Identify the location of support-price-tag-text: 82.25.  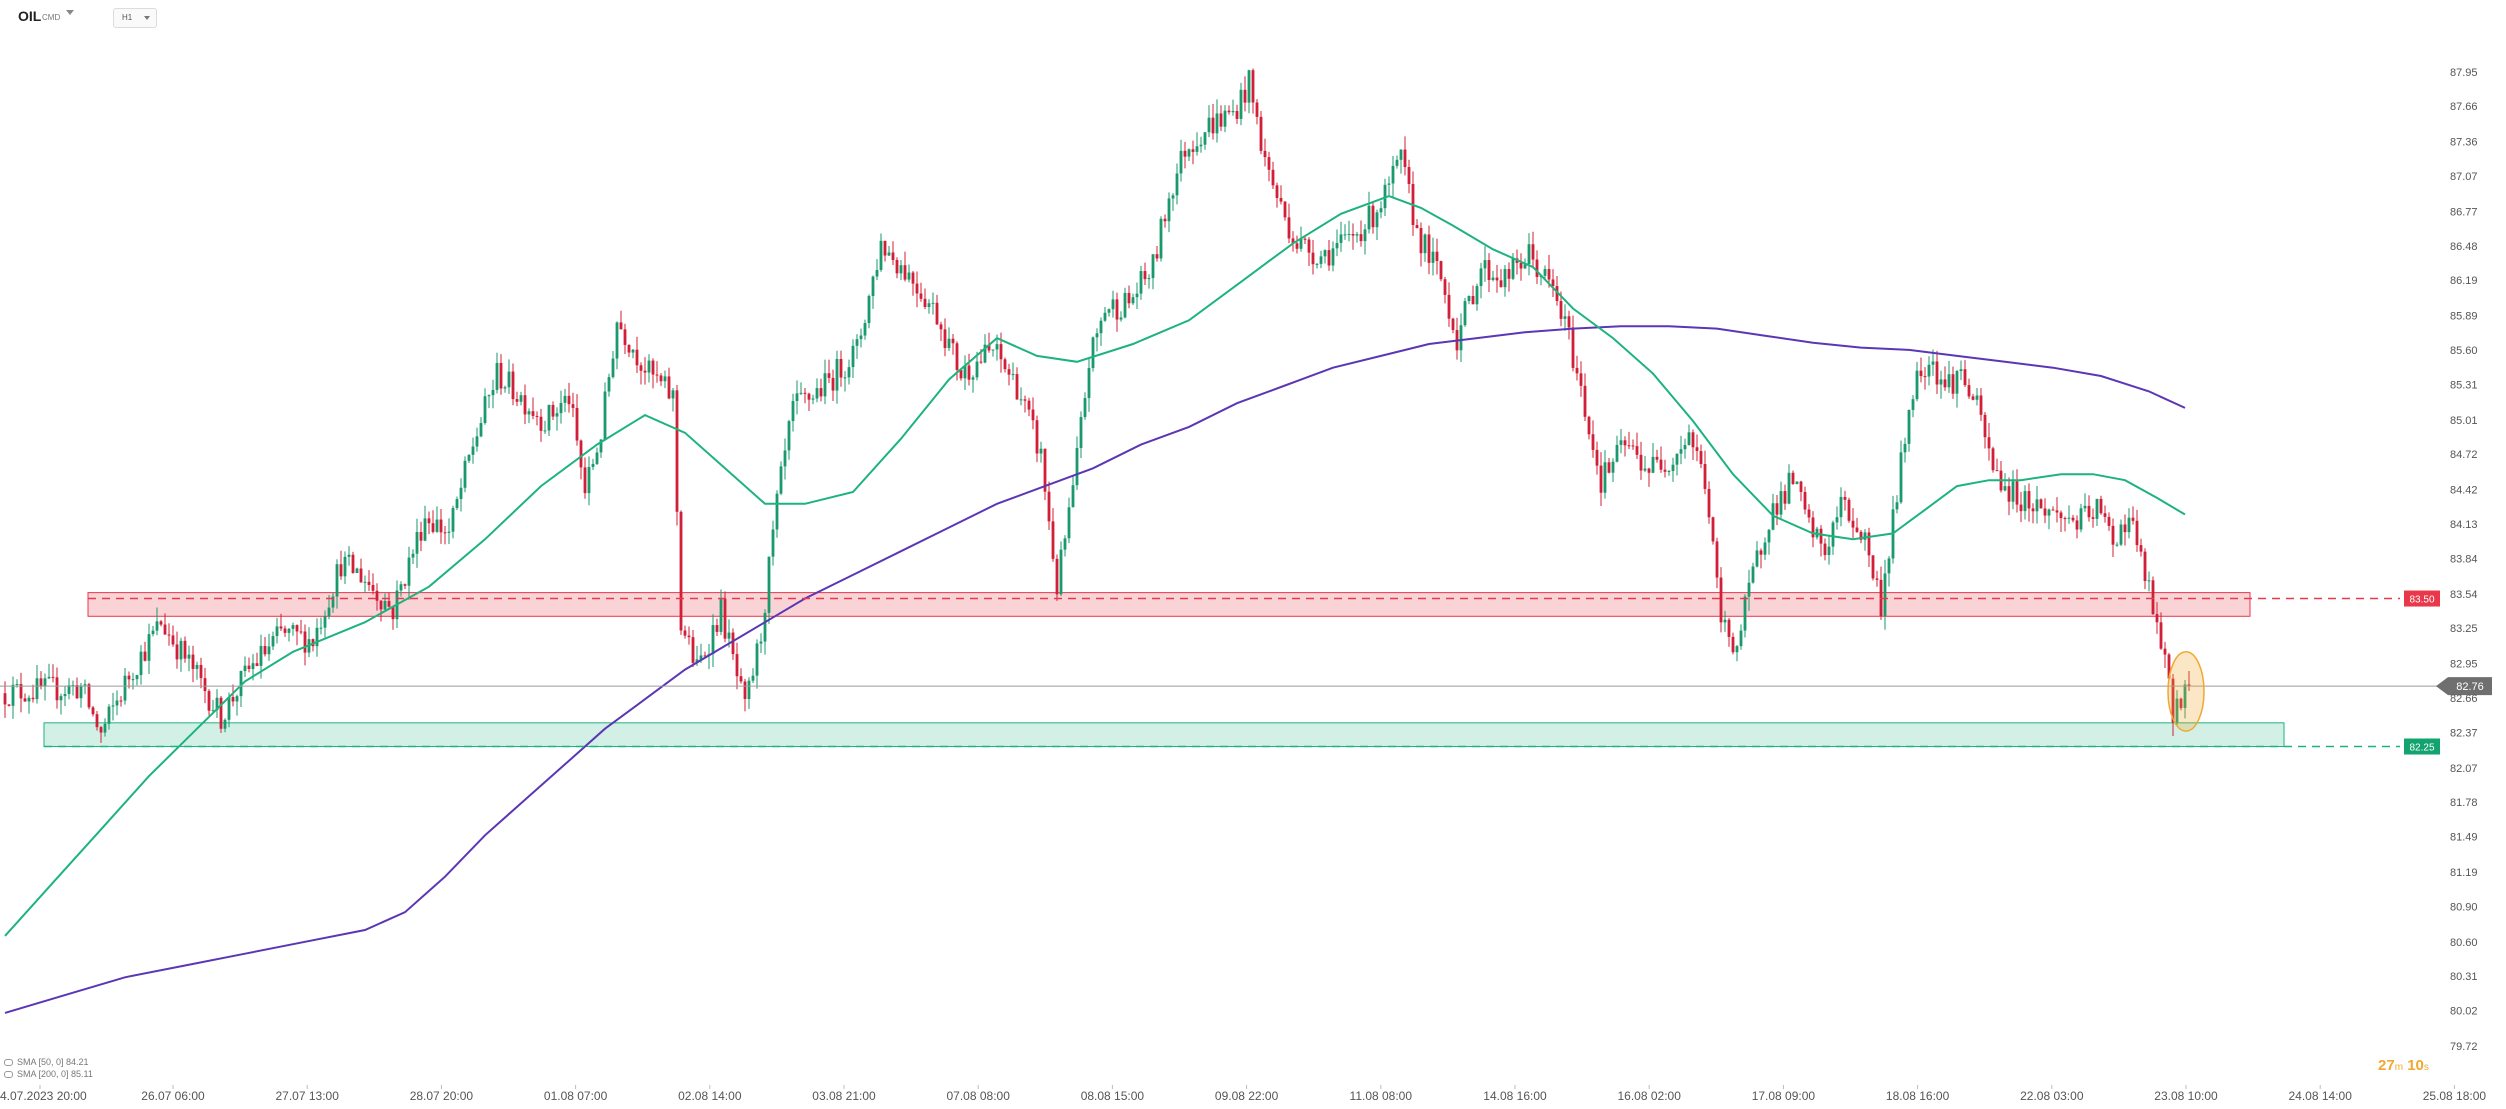
(2421, 748).